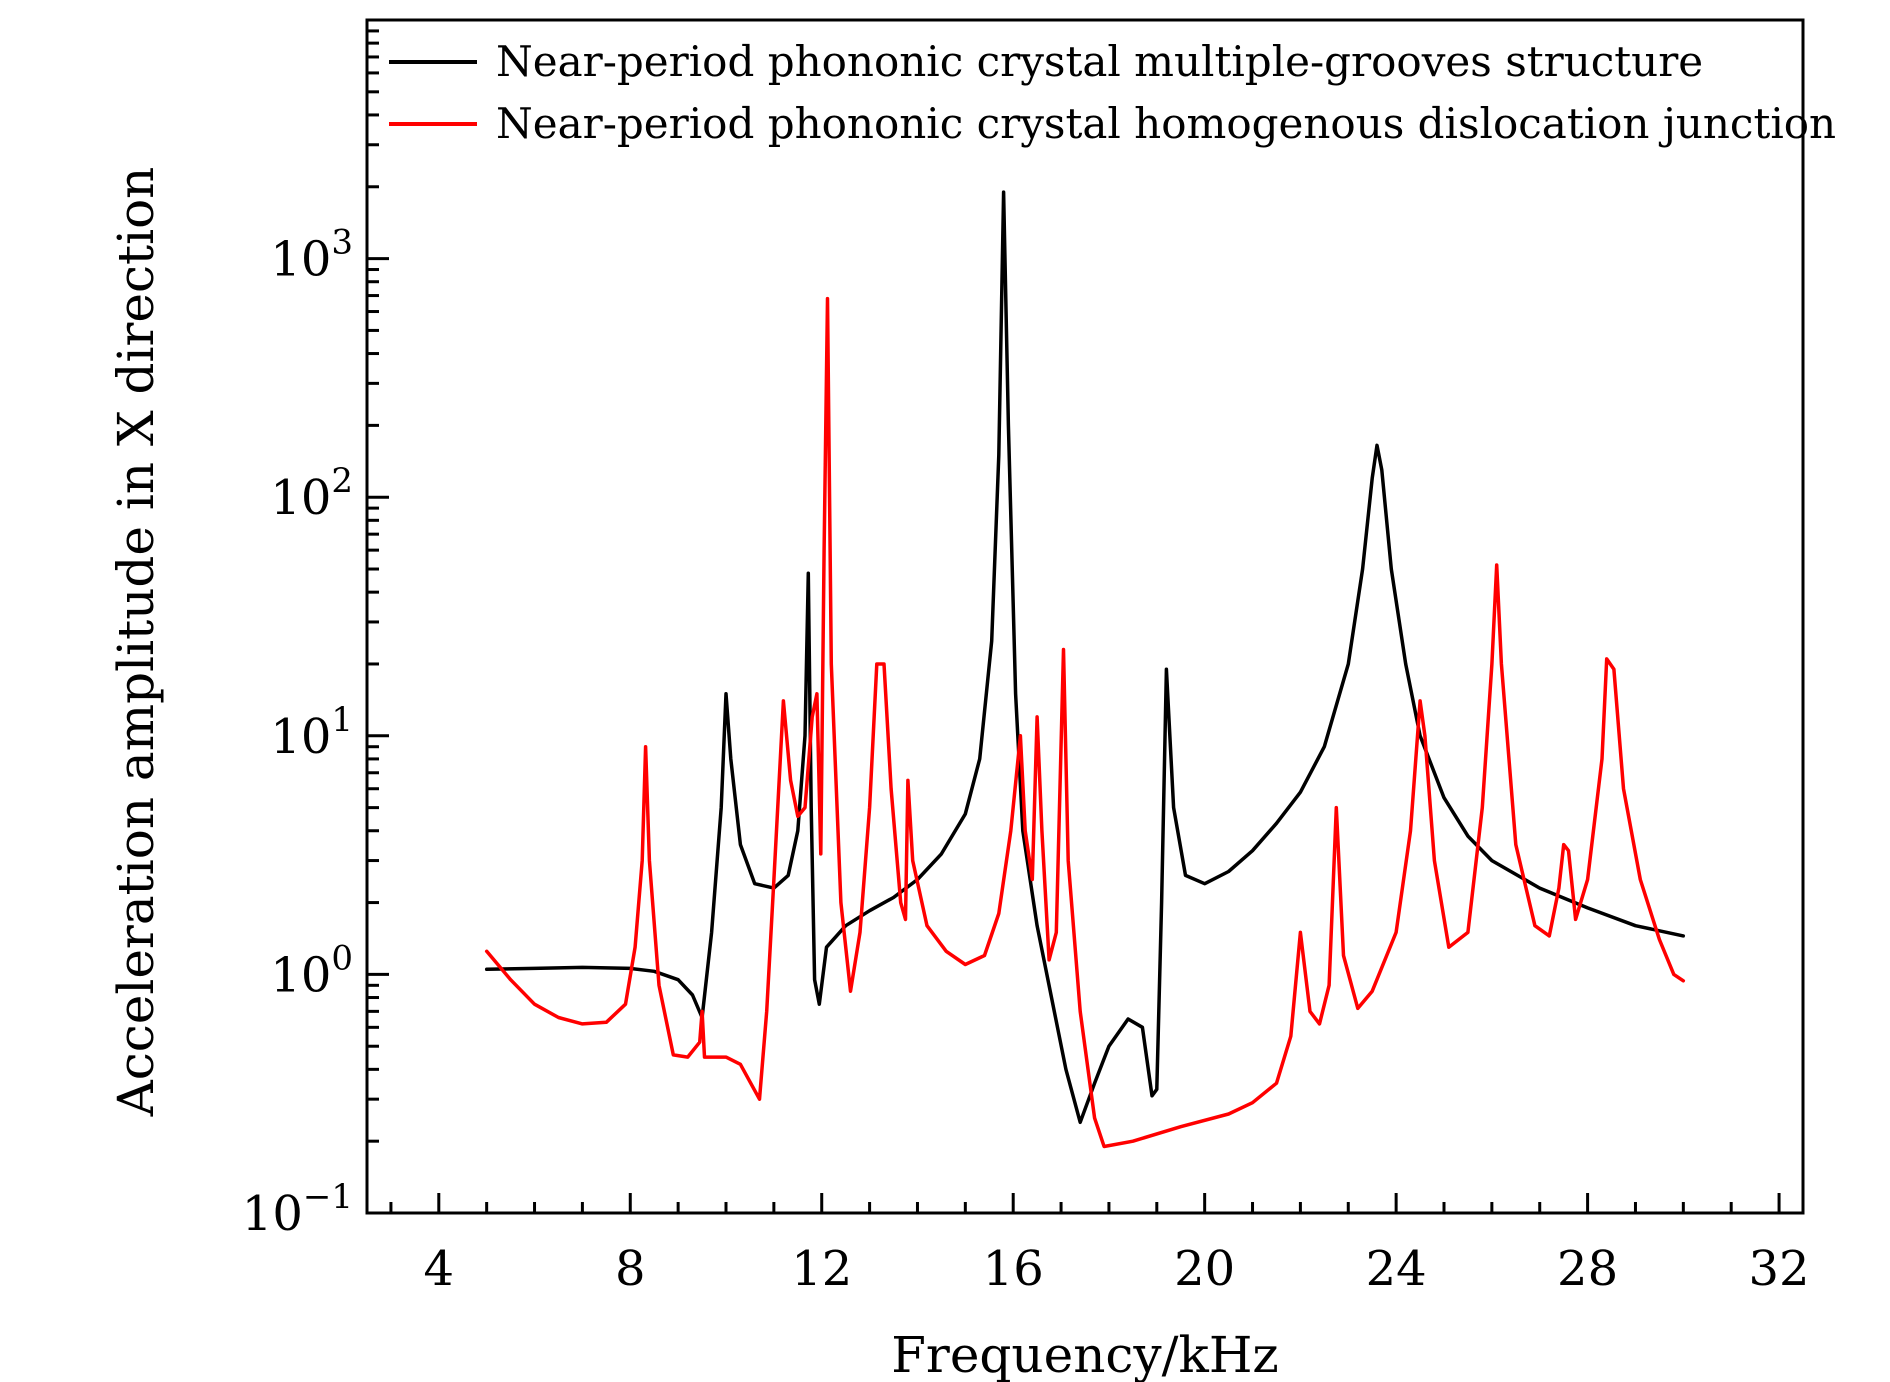 The width and height of the screenshot is (1890, 1382). I want to click on x-tick-label: 28, so click(1587, 1269).